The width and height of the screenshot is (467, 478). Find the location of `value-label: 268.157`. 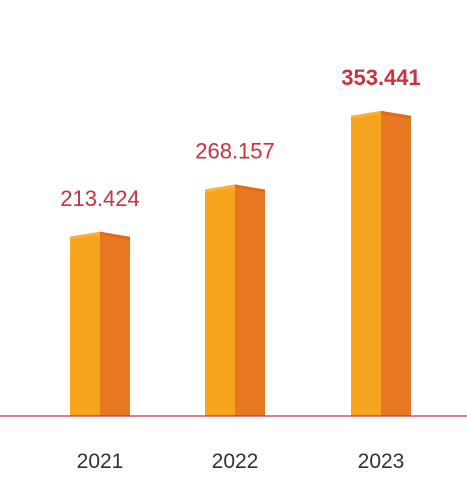

value-label: 268.157 is located at coordinates (235, 151).